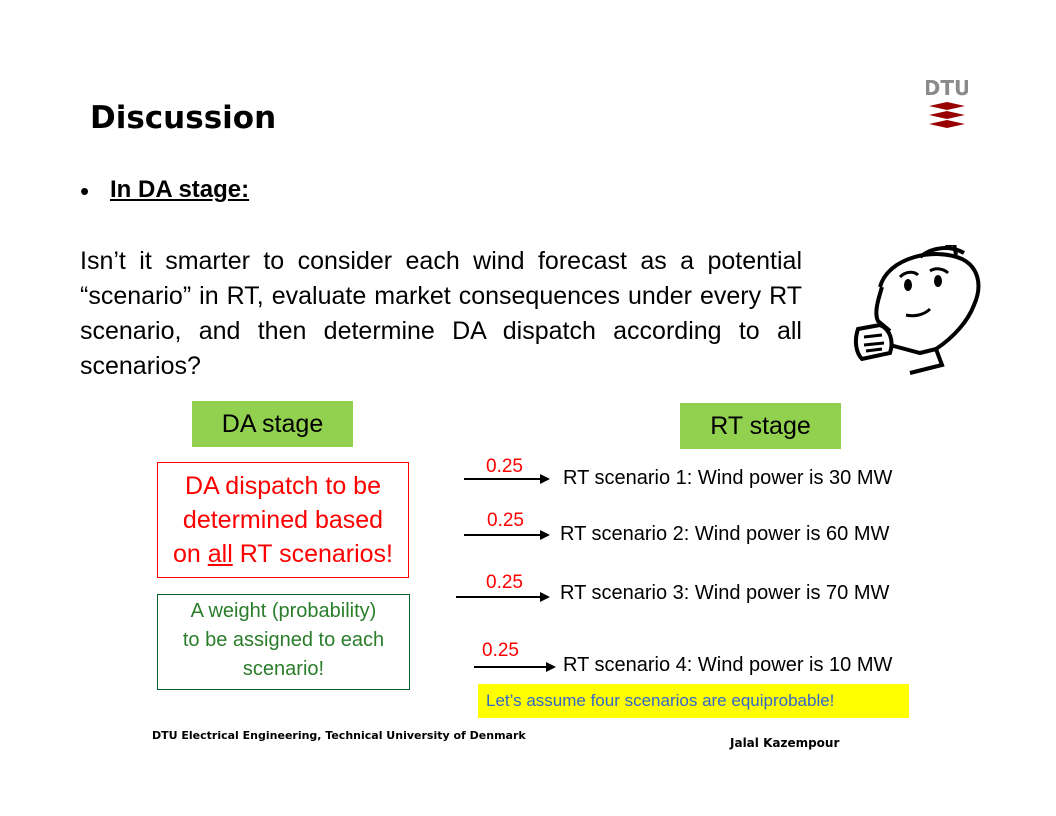 This screenshot has height=816, width=1056. I want to click on probability-1: 0.25, so click(504, 466).